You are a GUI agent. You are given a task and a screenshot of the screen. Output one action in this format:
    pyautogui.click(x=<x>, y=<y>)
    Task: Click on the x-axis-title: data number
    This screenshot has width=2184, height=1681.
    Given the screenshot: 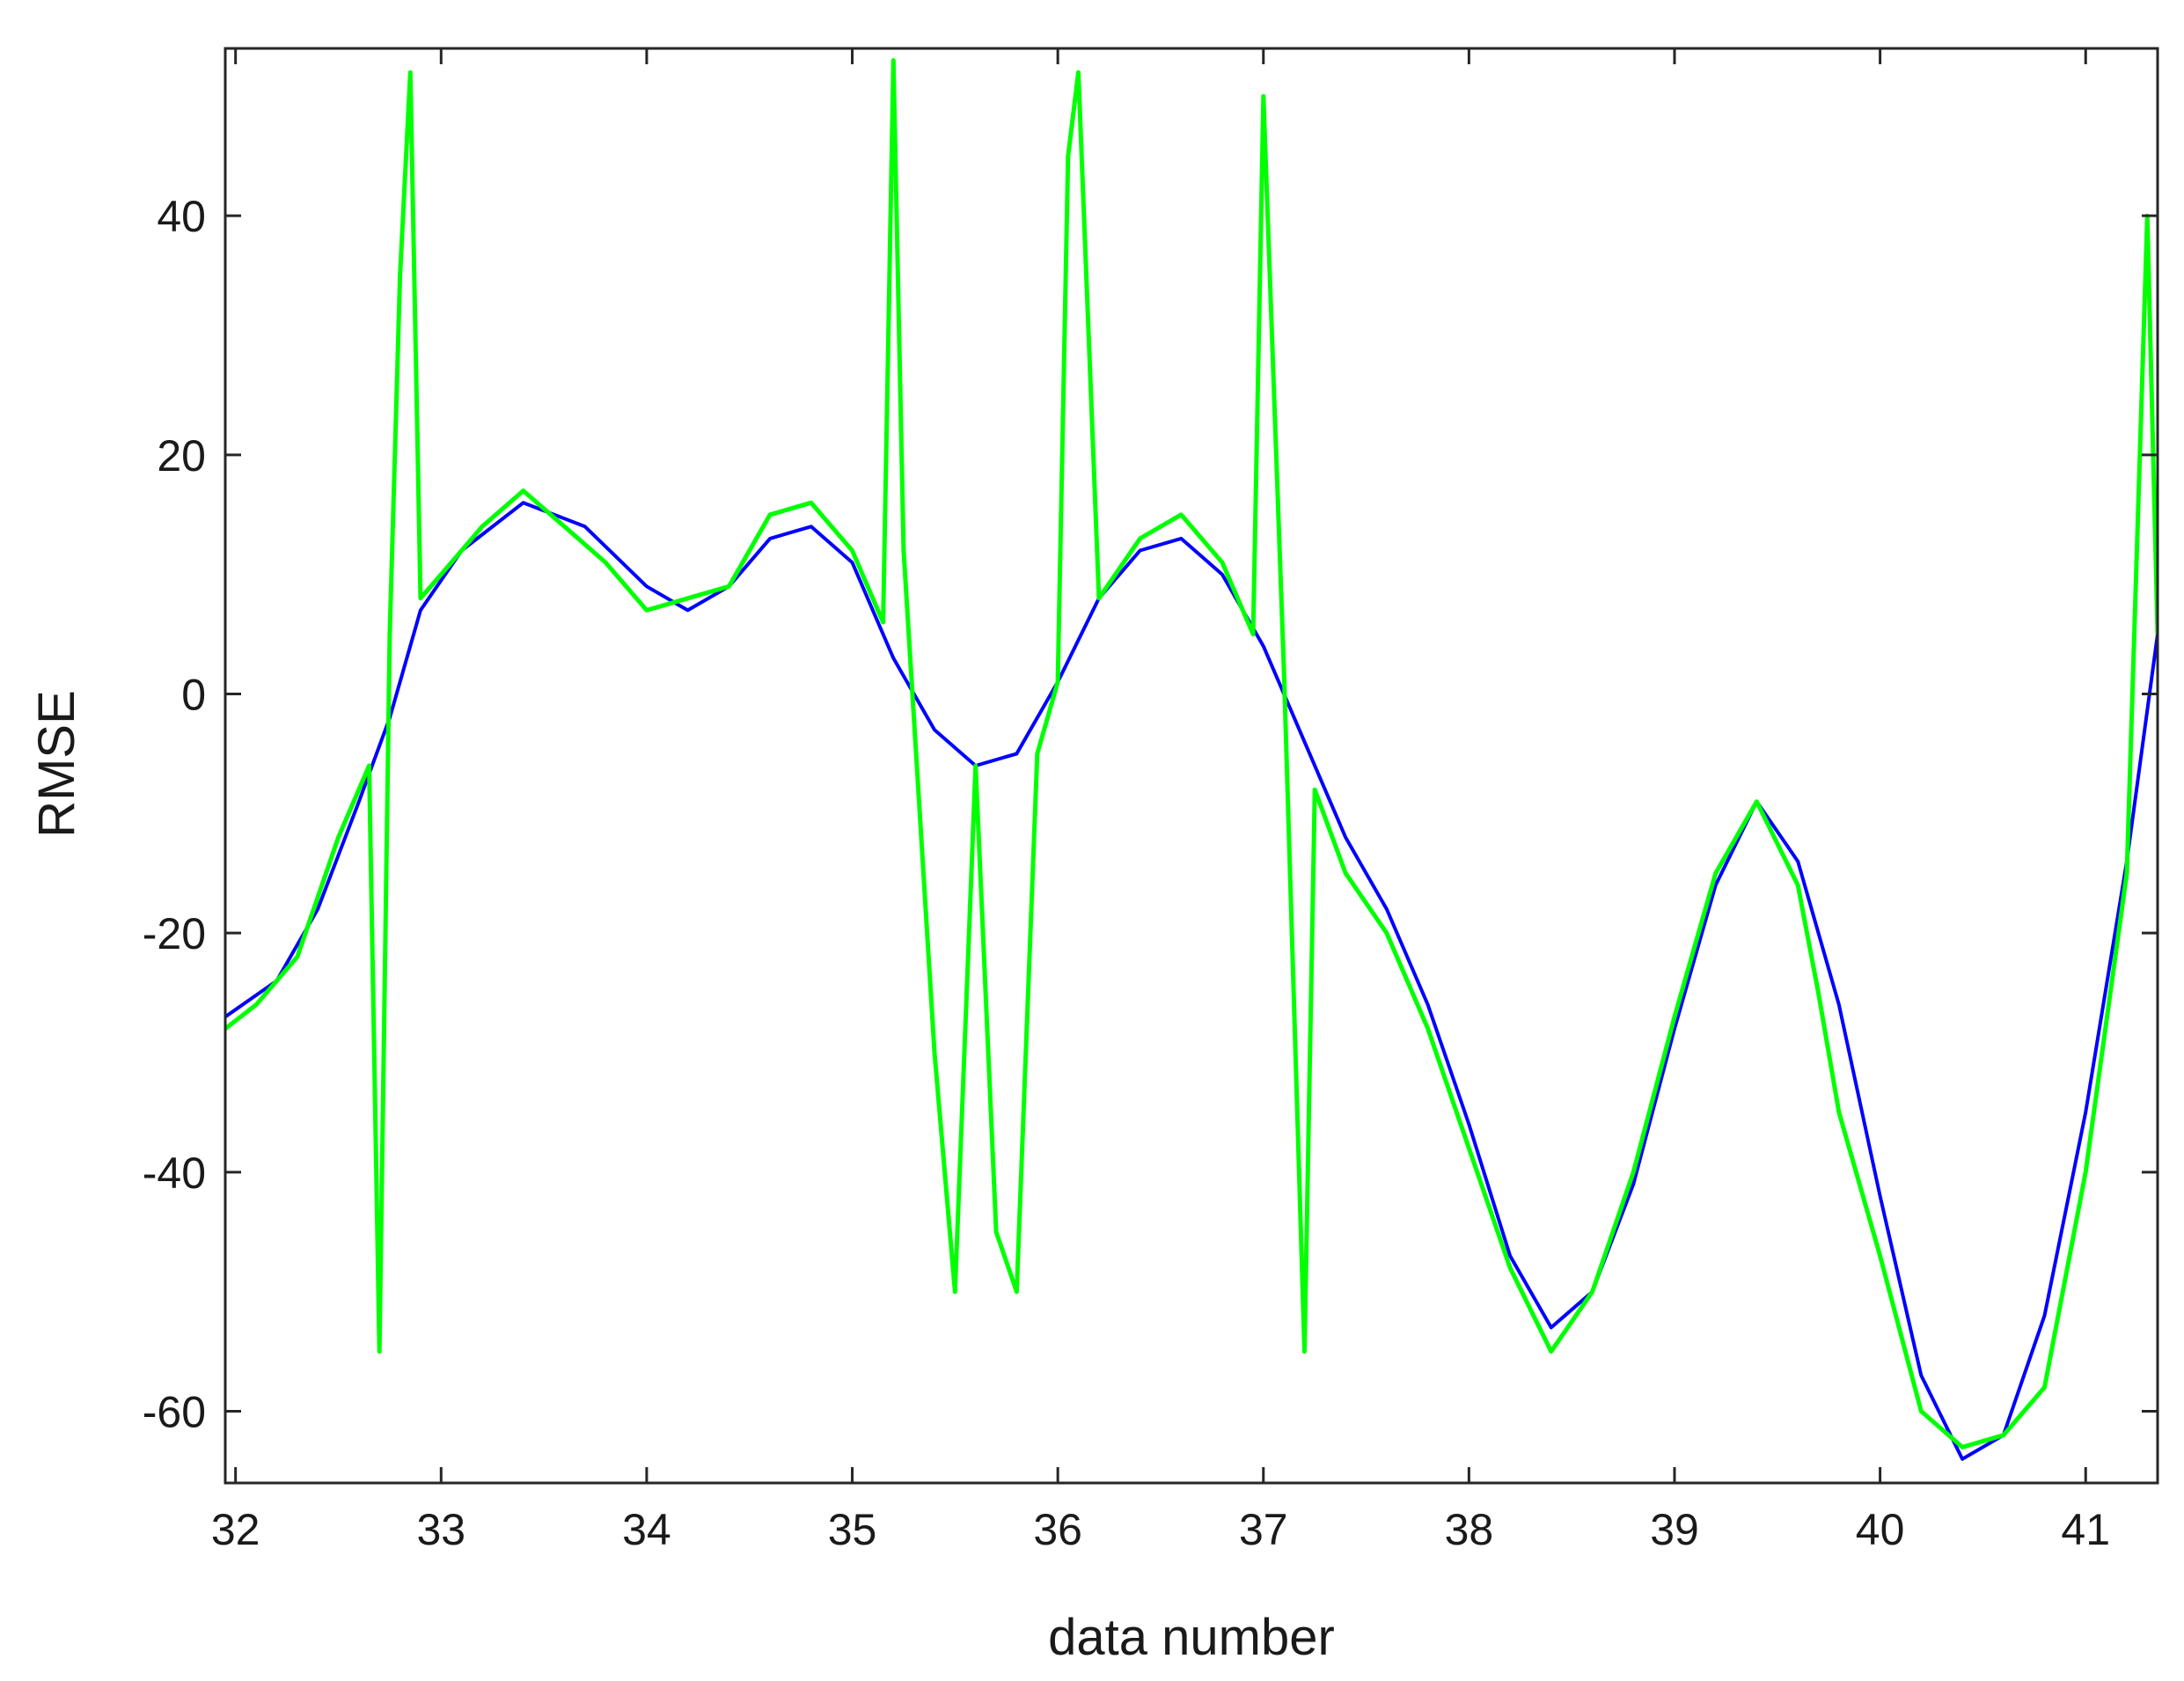 What is the action you would take?
    pyautogui.click(x=1191, y=1637)
    